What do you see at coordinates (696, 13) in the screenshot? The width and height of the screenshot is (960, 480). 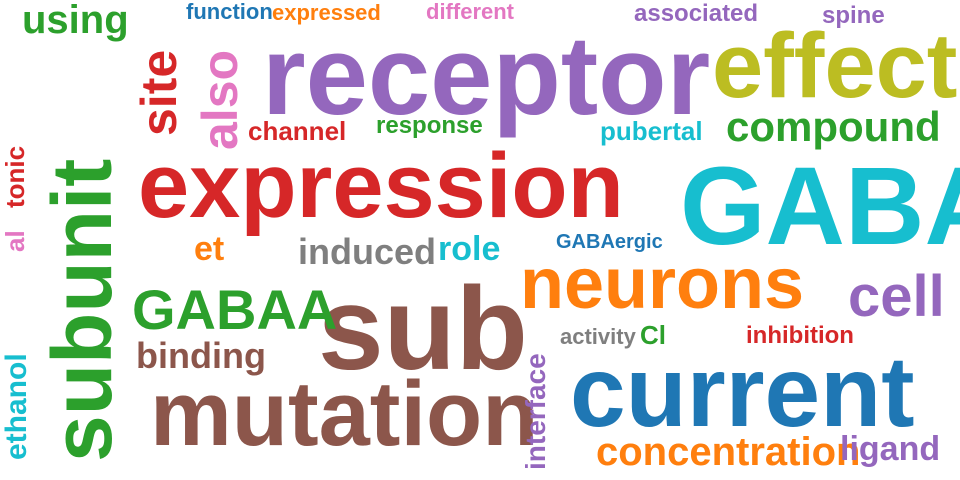 I see `word-associated: associated` at bounding box center [696, 13].